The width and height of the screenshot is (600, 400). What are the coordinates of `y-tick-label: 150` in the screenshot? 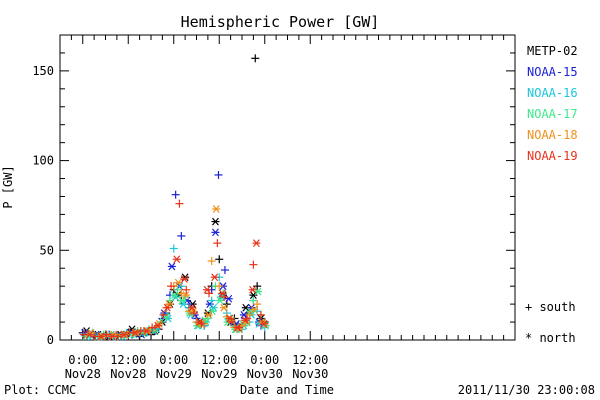 It's located at (43, 71).